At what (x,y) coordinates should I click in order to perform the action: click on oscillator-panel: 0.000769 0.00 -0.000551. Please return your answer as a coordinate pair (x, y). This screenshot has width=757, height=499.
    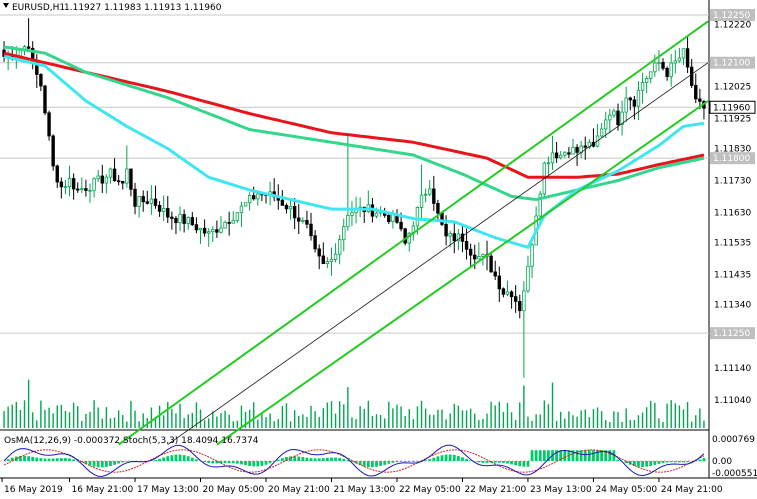
    Looking at the image, I should click on (378, 457).